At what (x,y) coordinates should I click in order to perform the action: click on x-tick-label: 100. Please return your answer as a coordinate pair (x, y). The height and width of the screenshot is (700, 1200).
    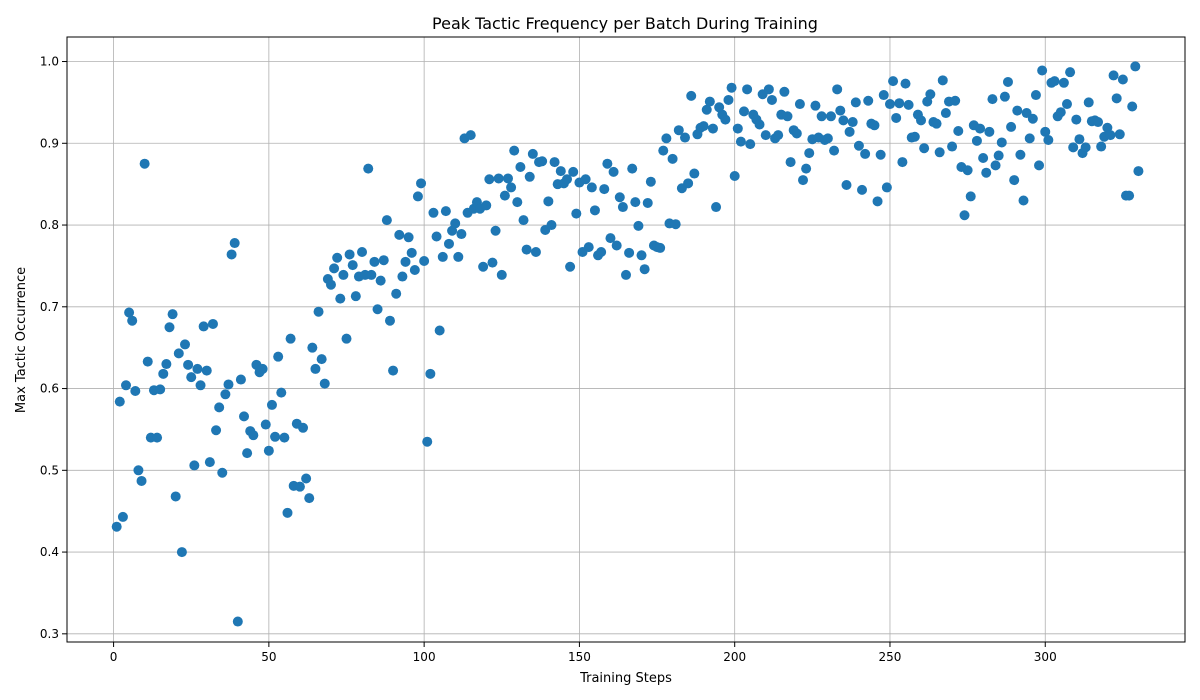
    Looking at the image, I should click on (424, 657).